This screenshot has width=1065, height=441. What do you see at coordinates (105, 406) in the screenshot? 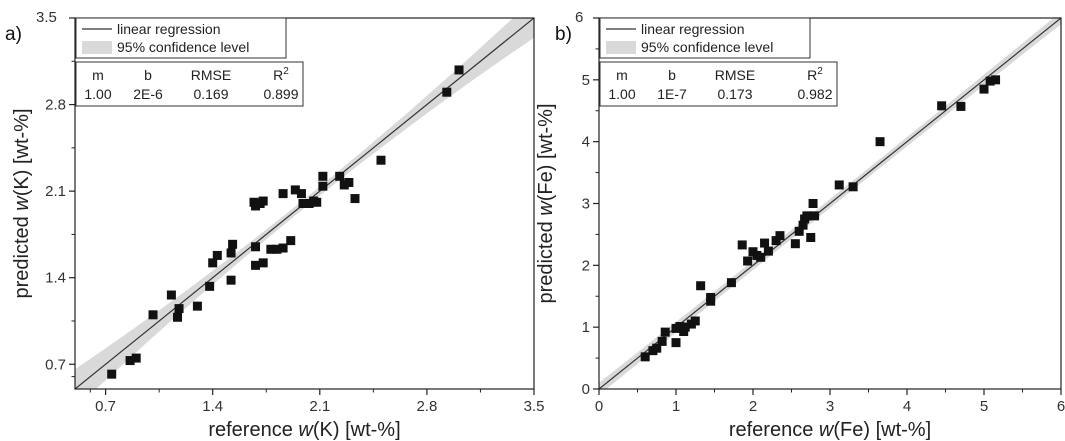
I see `x-tick-label: 0.7` at bounding box center [105, 406].